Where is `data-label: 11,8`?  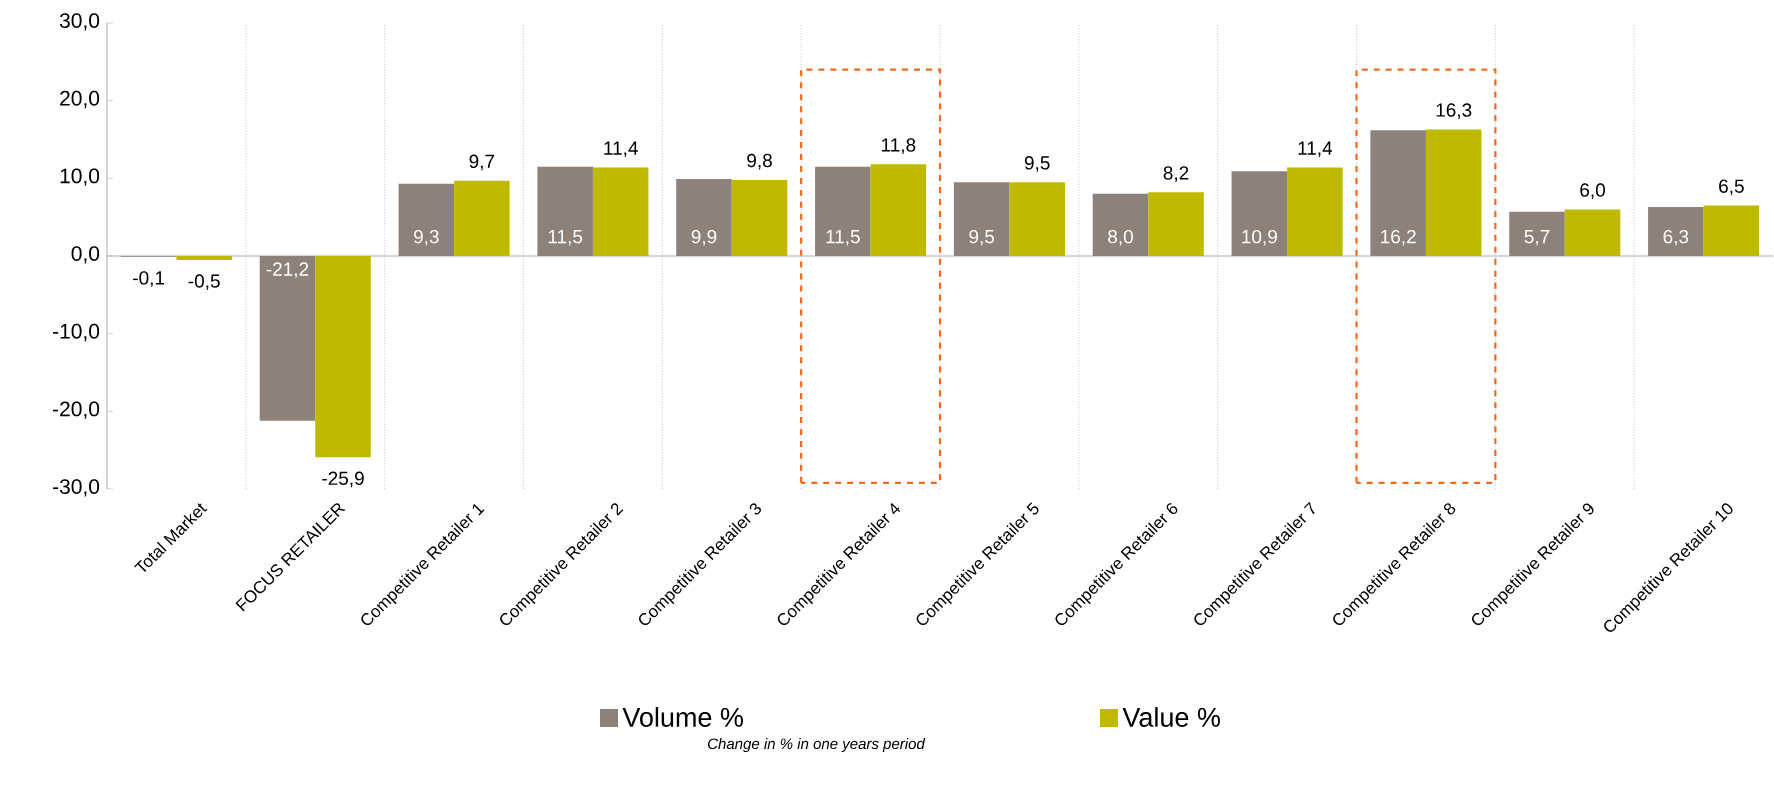 data-label: 11,8 is located at coordinates (899, 146).